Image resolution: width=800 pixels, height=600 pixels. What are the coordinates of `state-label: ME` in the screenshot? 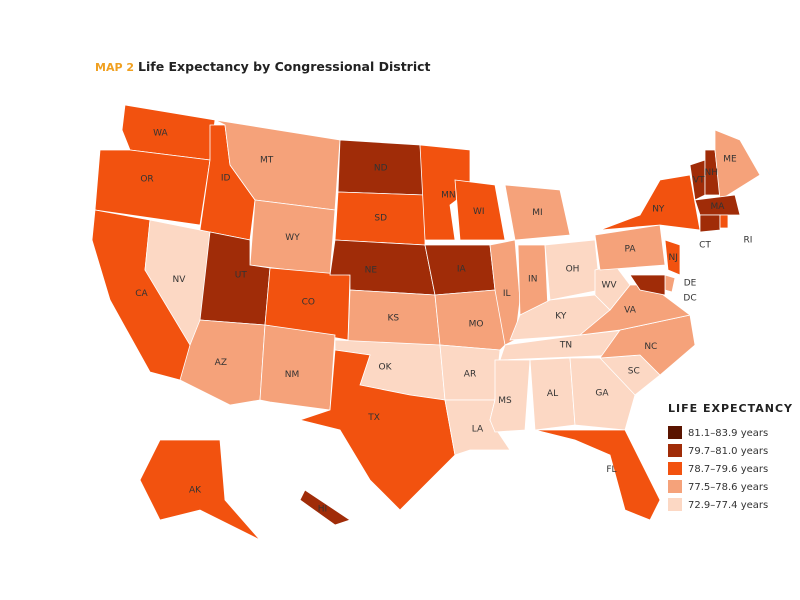 It's located at (730, 160).